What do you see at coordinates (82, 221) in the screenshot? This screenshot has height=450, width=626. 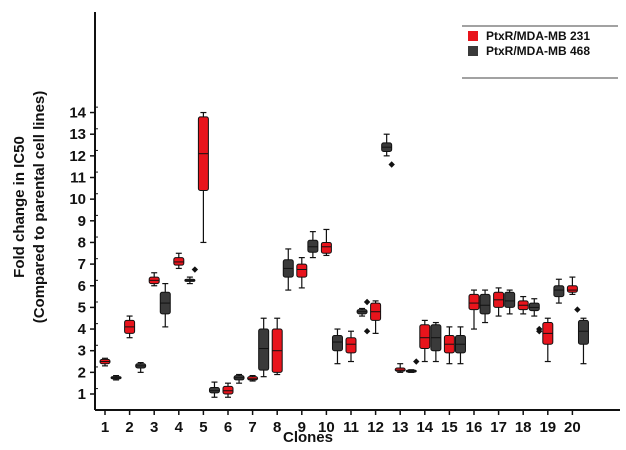 I see `y-tick-label: 9` at bounding box center [82, 221].